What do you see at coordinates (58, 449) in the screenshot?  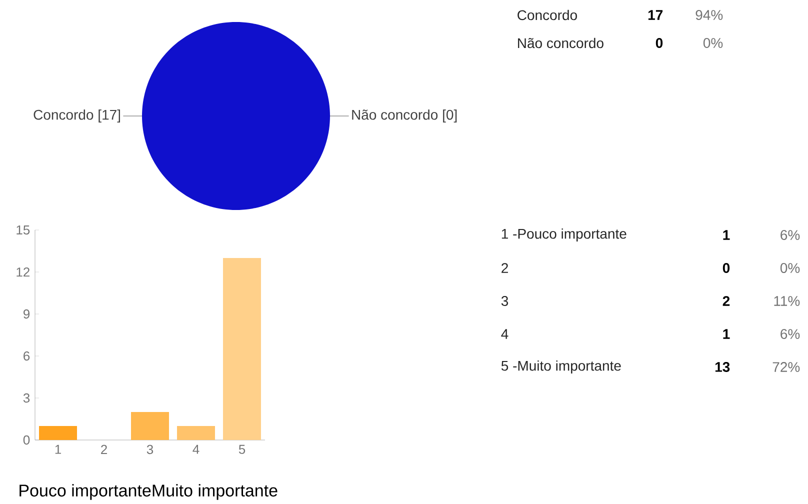 I see `x-tick-label: 1` at bounding box center [58, 449].